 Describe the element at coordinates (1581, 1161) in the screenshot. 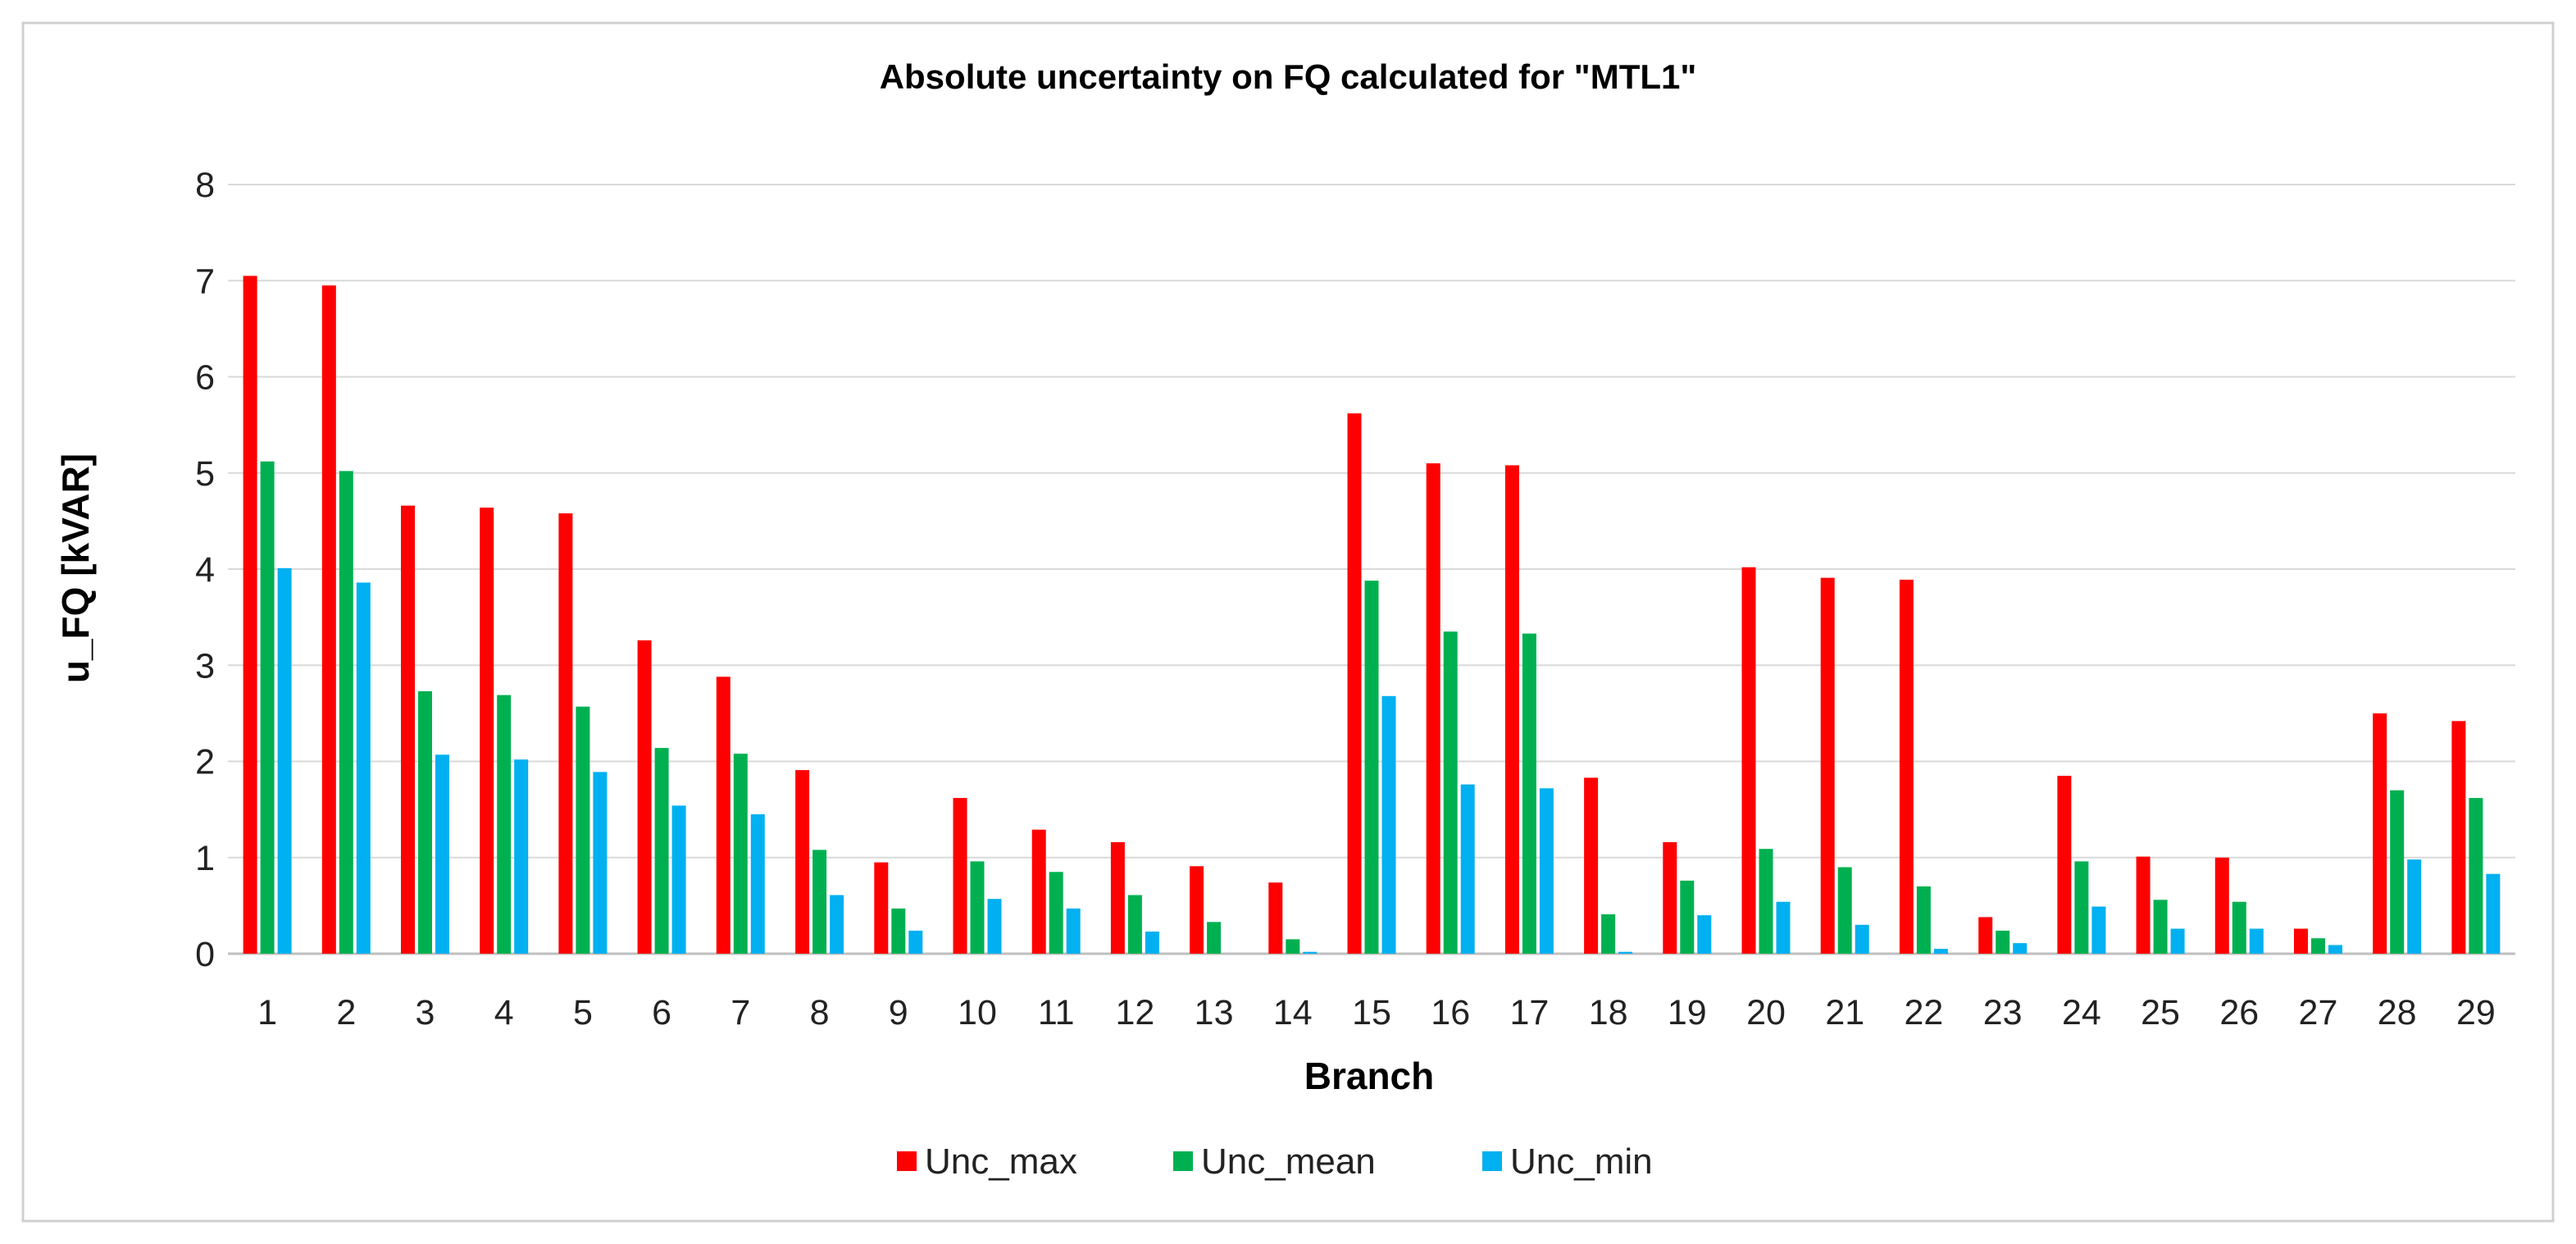

I see `legend-label-unc-min: Unc_min` at that location.